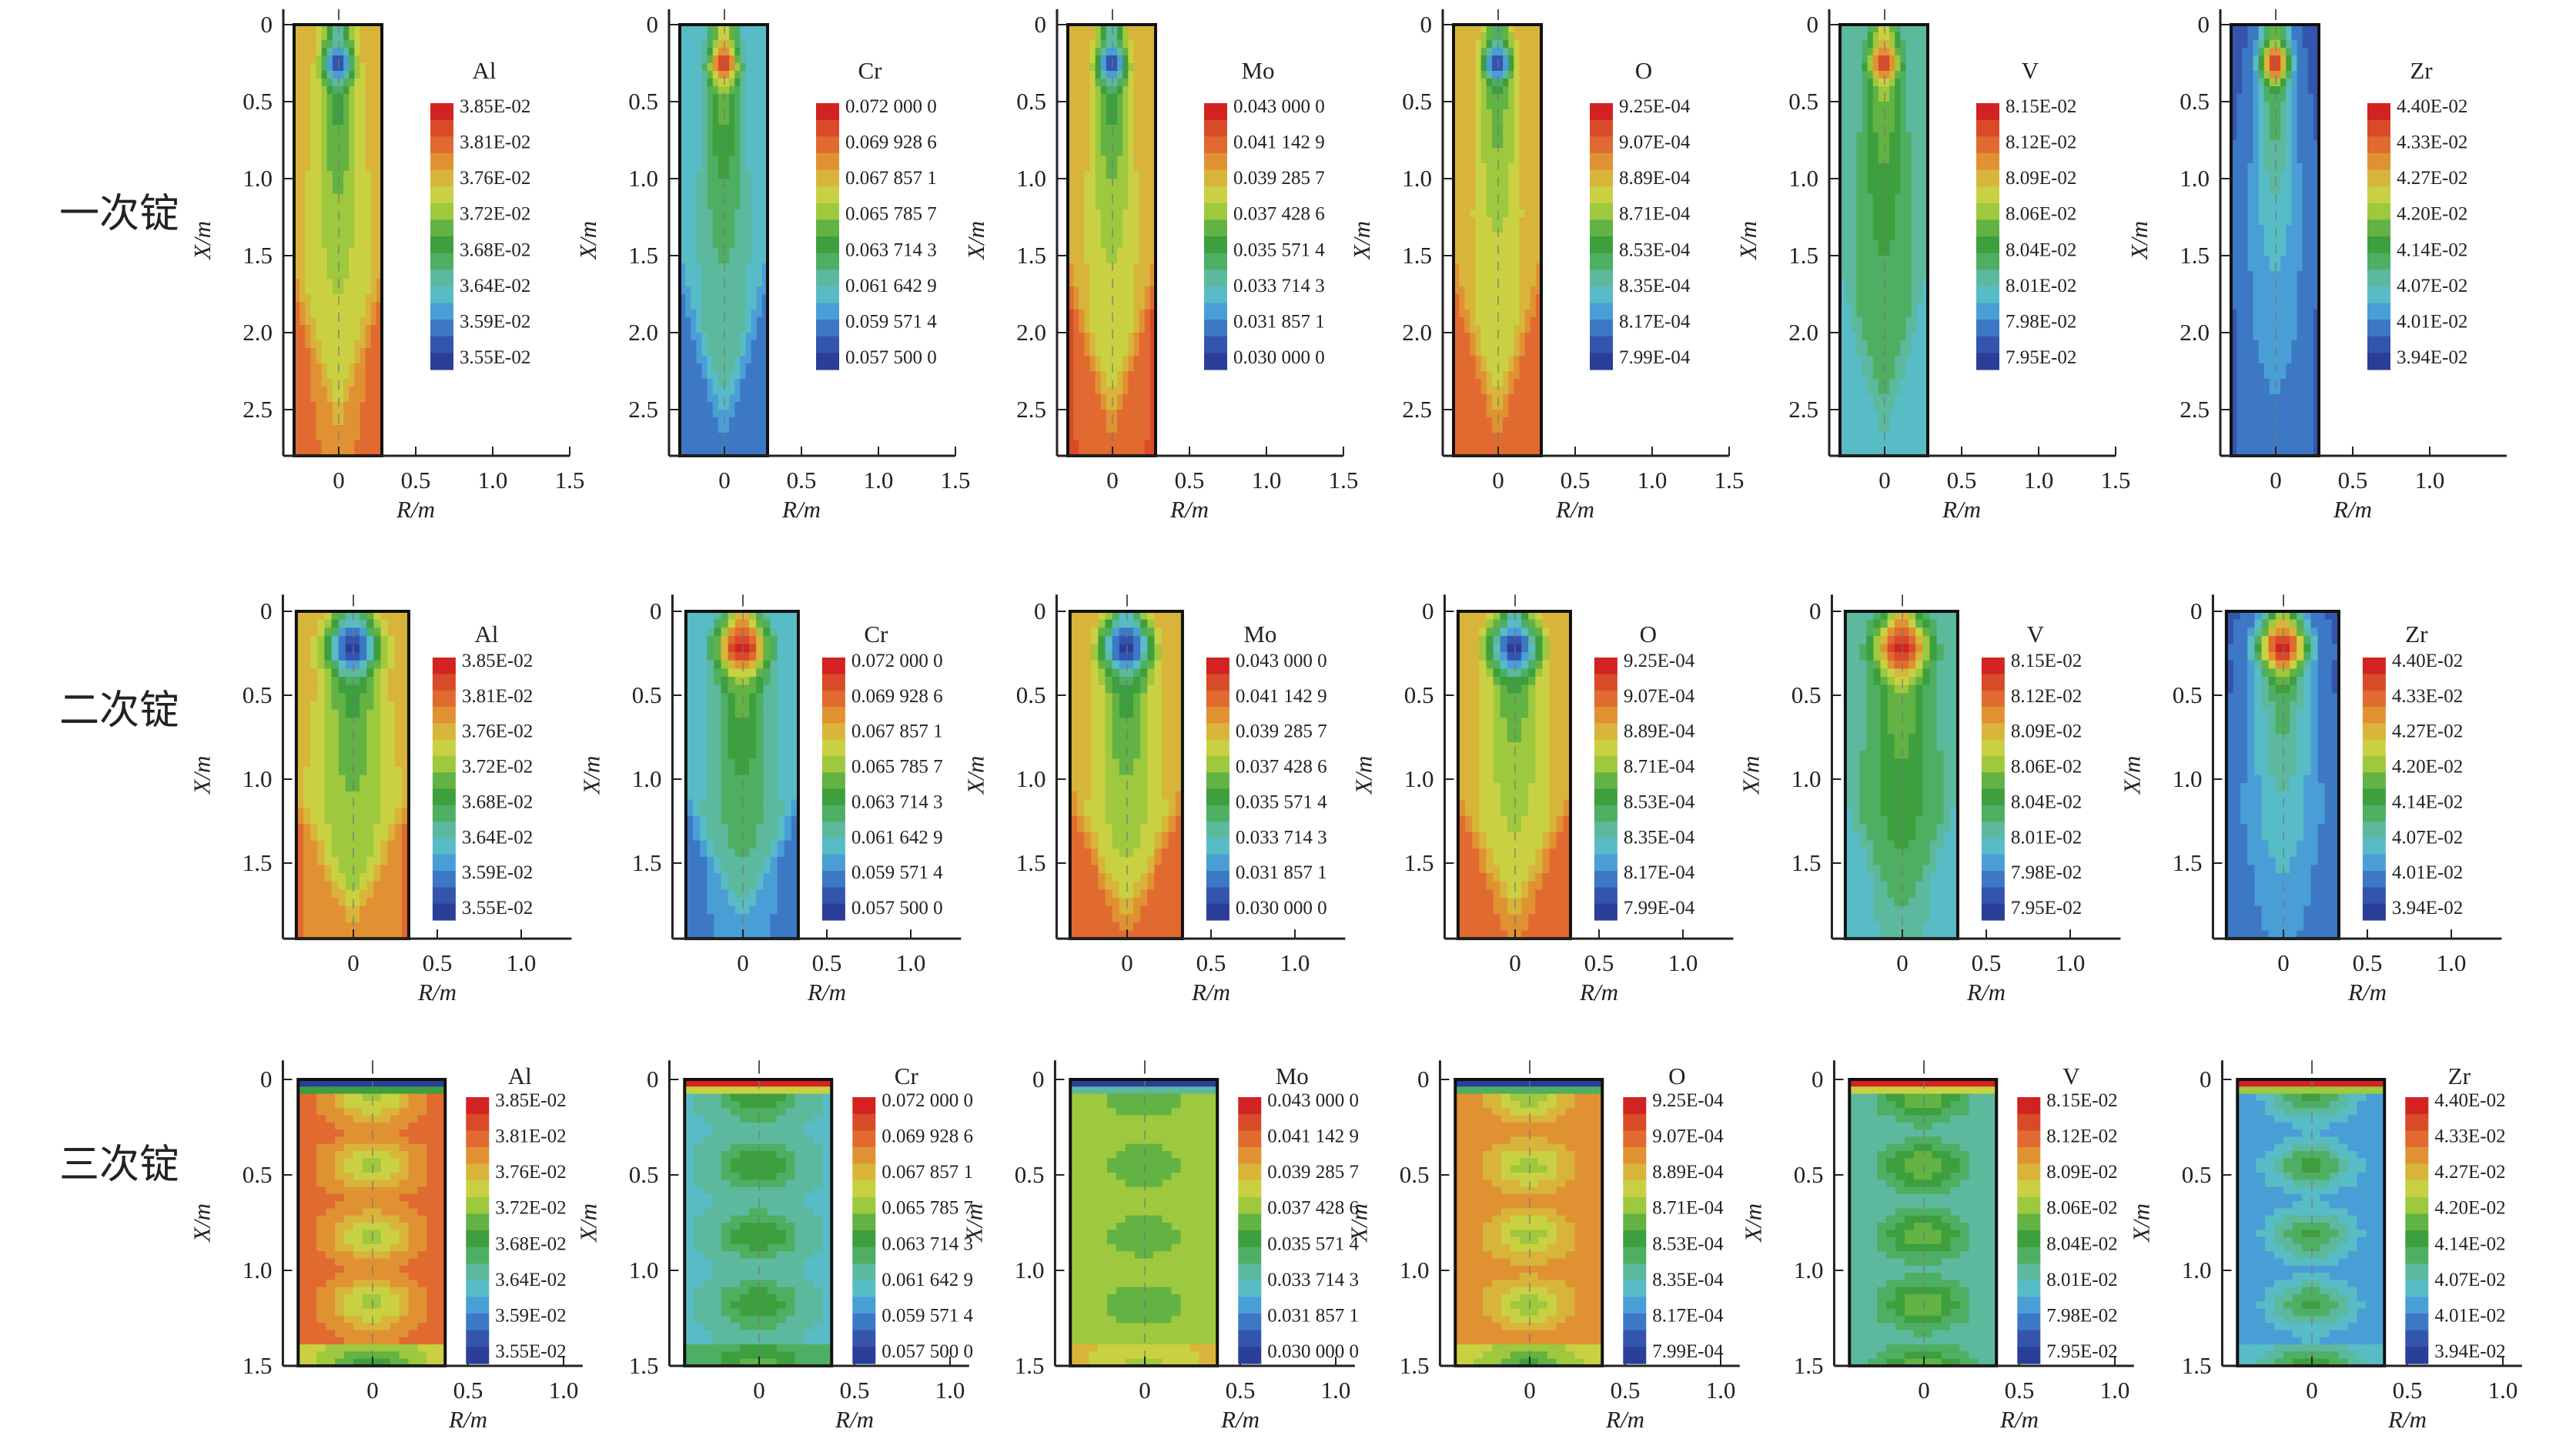 The image size is (2576, 1439). I want to click on x-axis-label: R/m, so click(416, 509).